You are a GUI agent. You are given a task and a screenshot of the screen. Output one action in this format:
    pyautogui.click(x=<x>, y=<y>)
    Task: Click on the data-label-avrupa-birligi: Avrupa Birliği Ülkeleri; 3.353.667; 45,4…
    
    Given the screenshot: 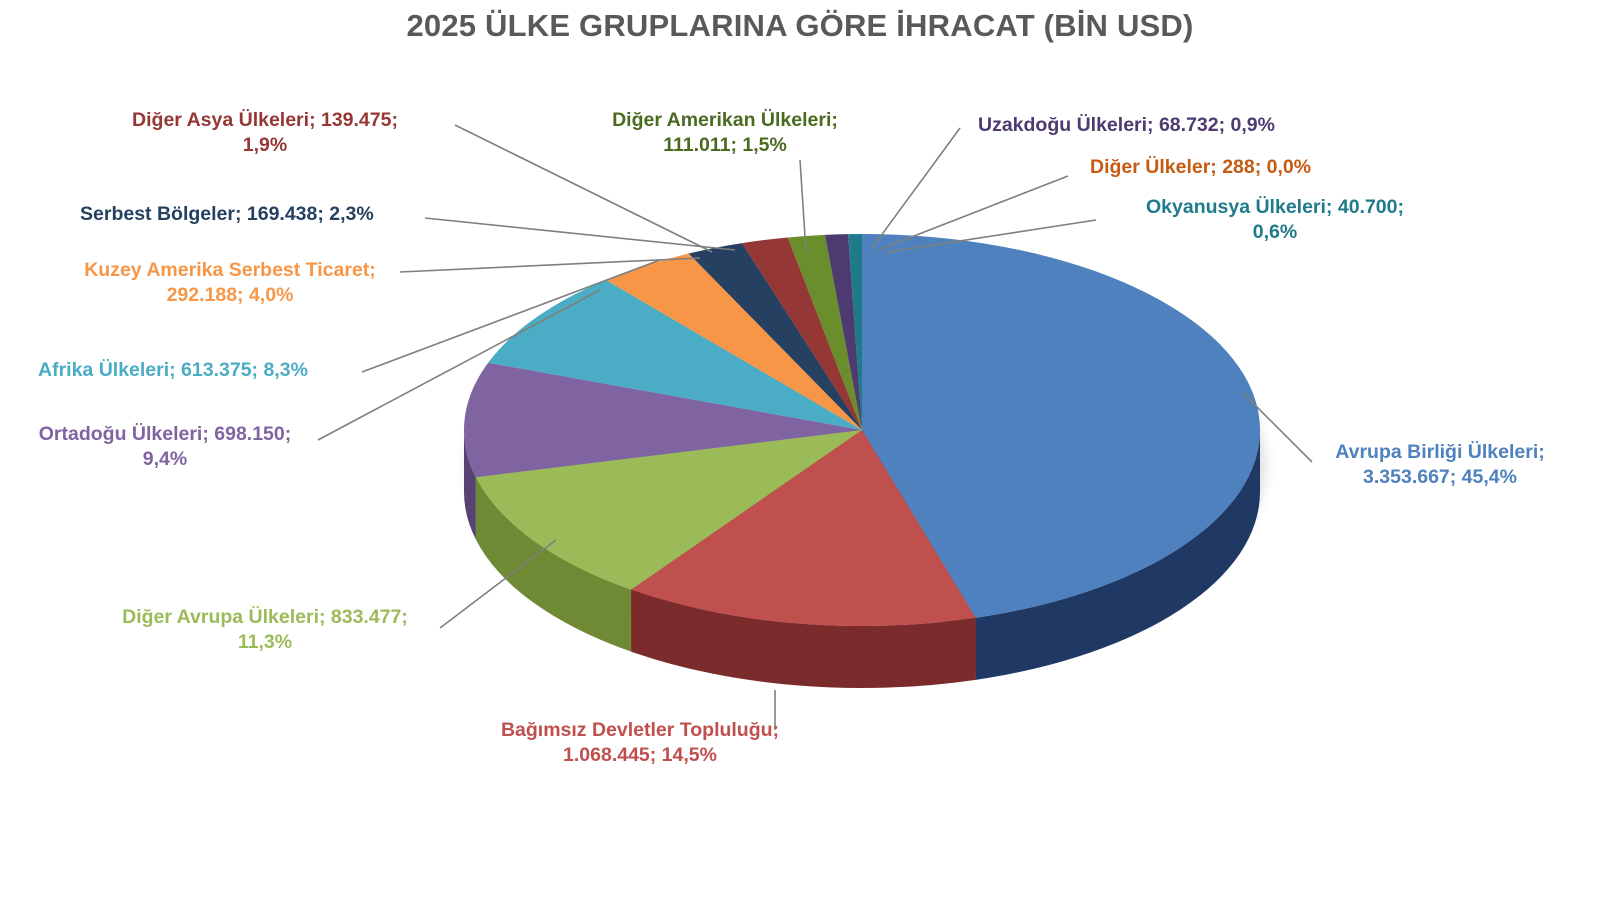 What is the action you would take?
    pyautogui.click(x=1440, y=464)
    